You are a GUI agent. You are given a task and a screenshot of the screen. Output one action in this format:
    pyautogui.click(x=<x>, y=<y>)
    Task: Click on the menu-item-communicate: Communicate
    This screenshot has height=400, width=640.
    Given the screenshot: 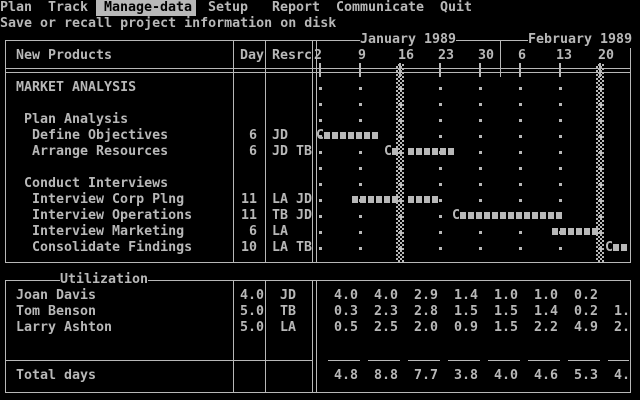 What is the action you would take?
    pyautogui.click(x=380, y=7)
    